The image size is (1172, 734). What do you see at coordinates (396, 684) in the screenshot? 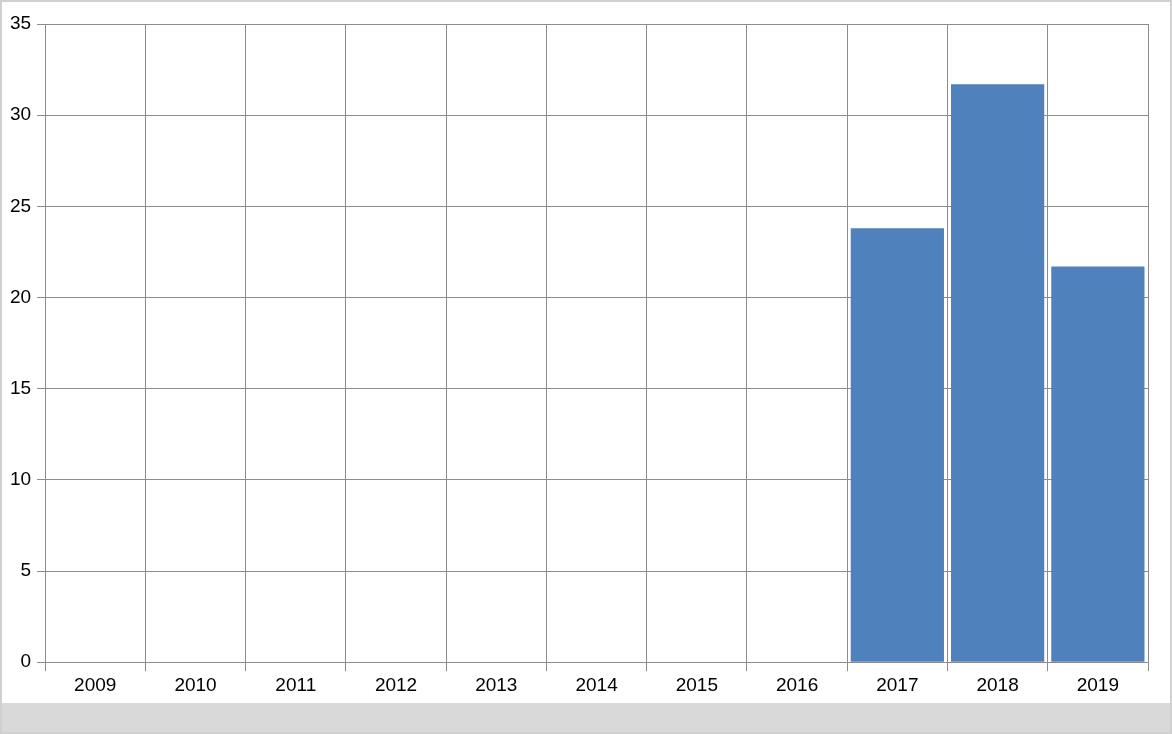
I see `x-tick-label: 2012` at bounding box center [396, 684].